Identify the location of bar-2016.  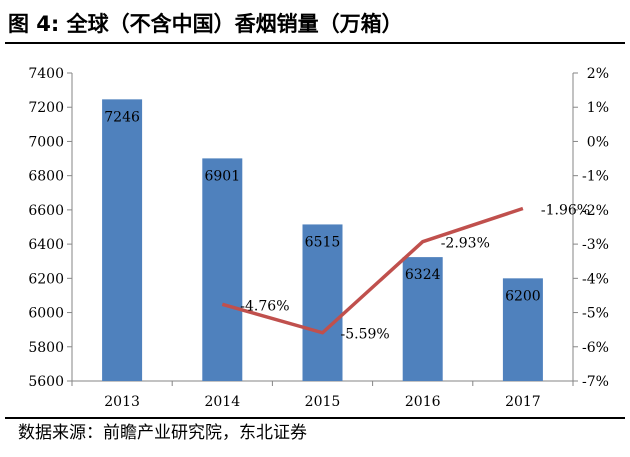
(422, 319).